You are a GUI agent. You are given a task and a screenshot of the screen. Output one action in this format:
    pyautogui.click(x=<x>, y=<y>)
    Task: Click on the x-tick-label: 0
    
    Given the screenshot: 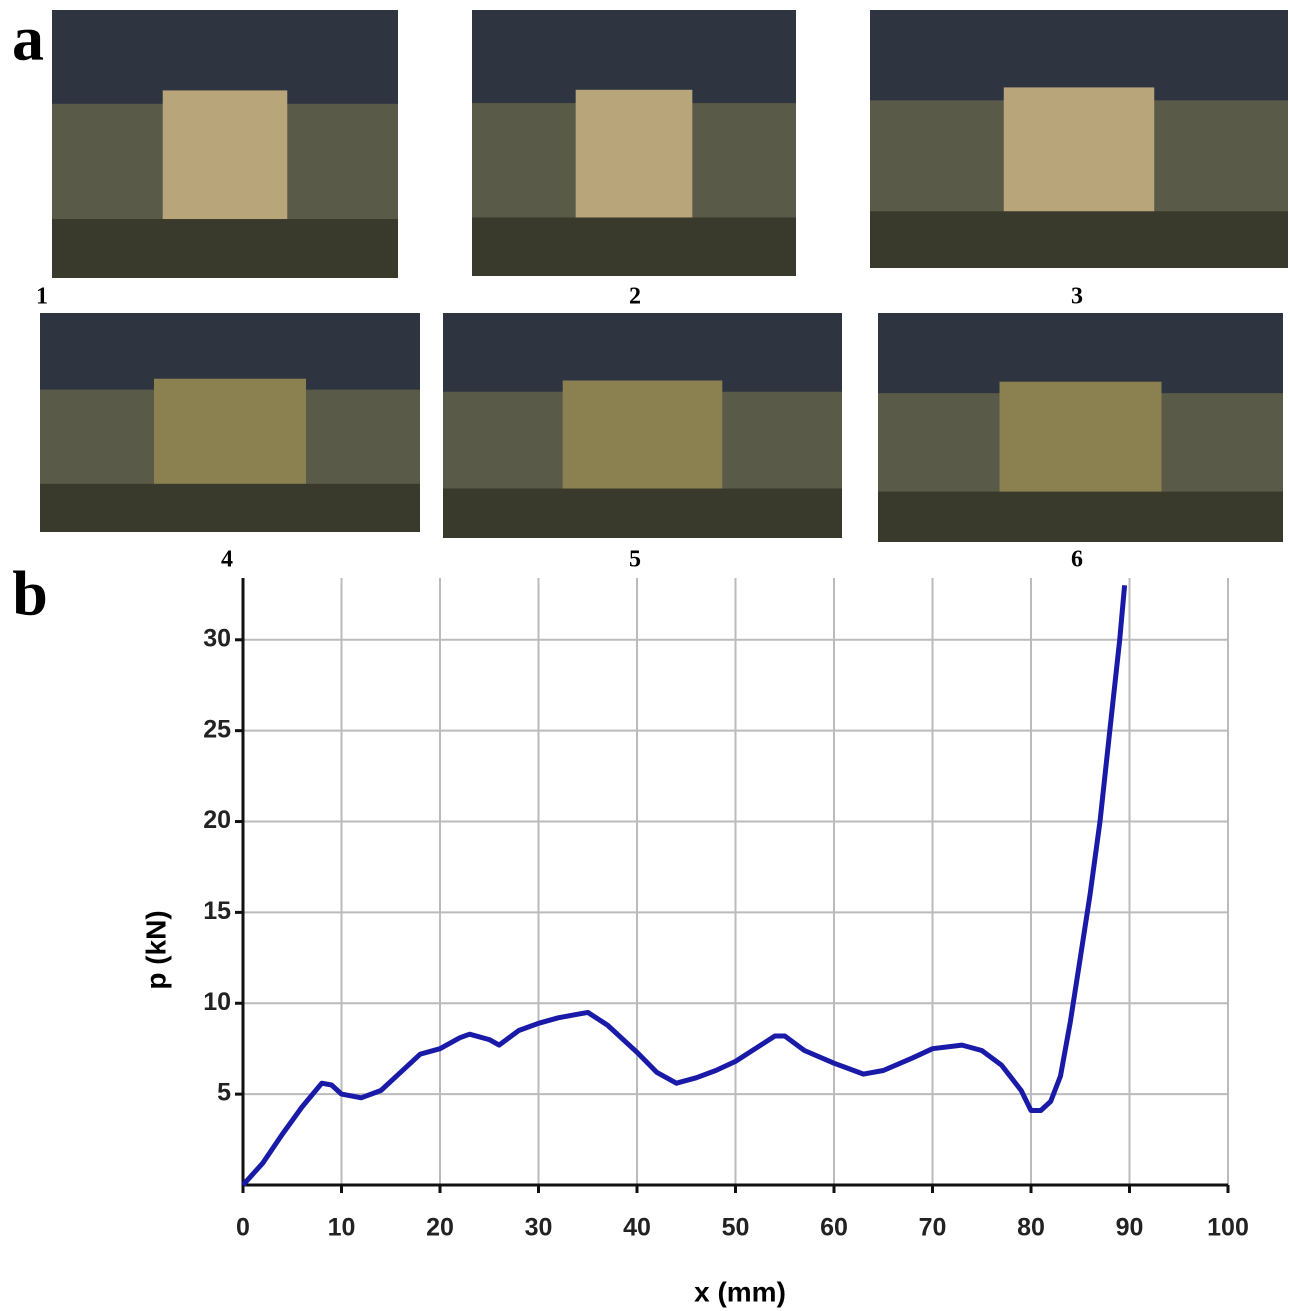 What is the action you would take?
    pyautogui.click(x=243, y=1228)
    